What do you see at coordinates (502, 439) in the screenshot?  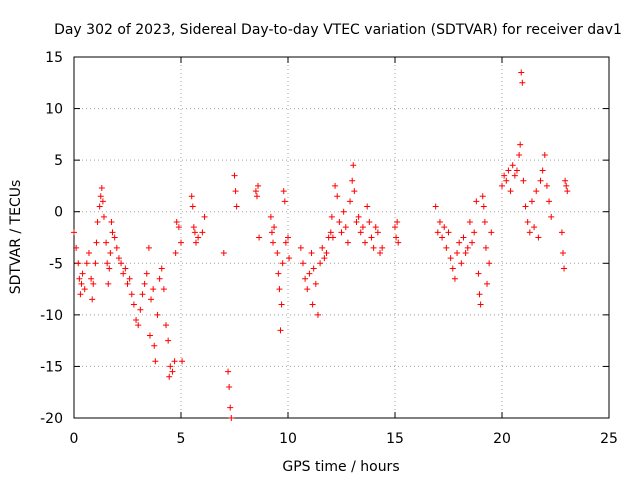 I see `x-tick-label: 20` at bounding box center [502, 439].